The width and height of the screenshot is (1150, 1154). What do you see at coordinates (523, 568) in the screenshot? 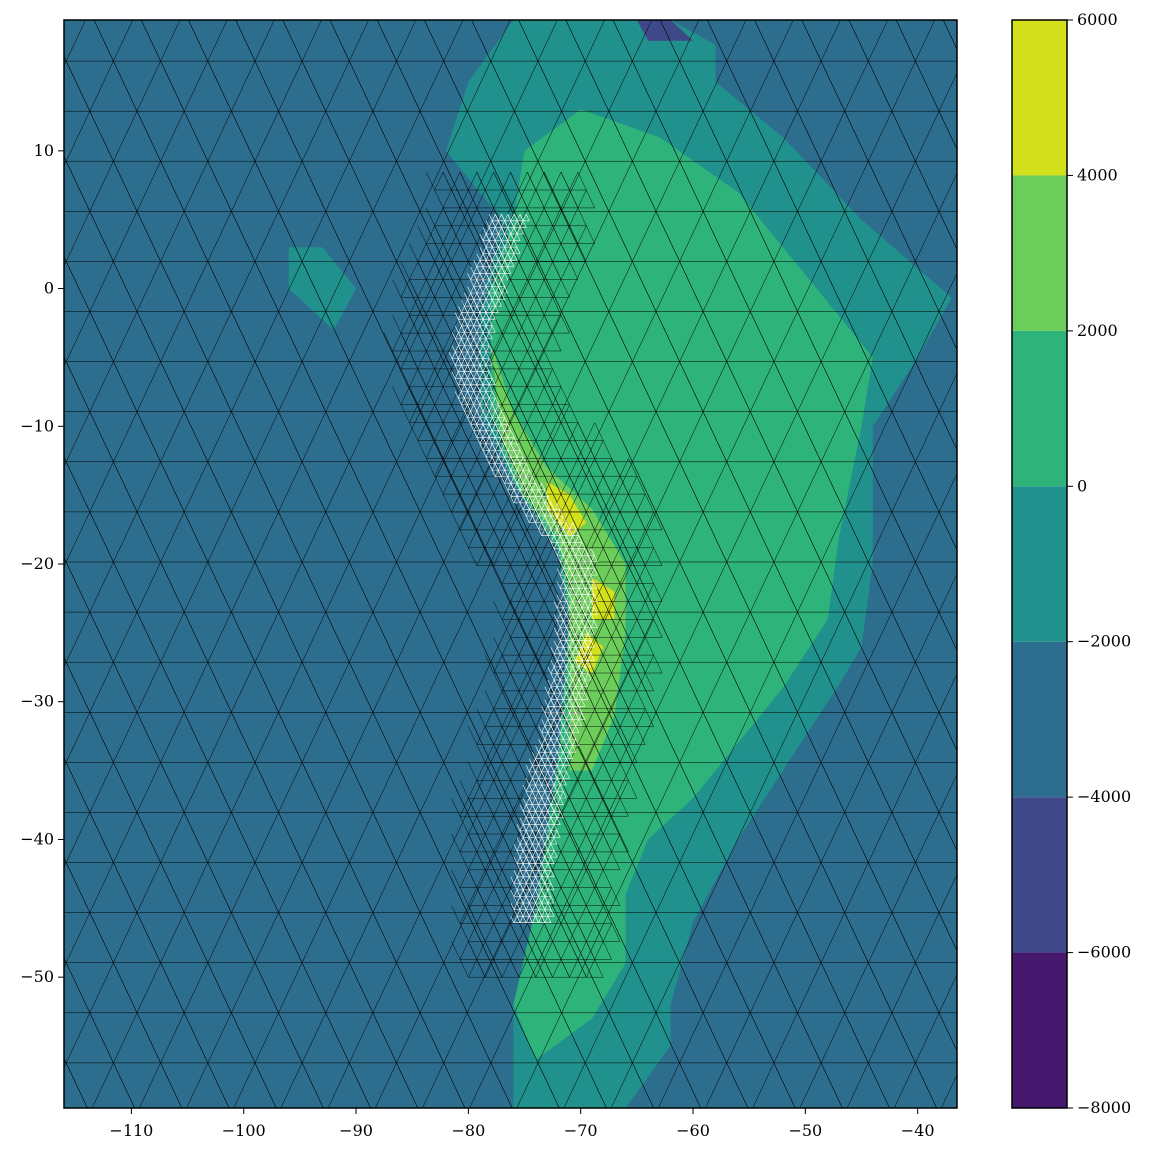
I see `trench-mesh` at bounding box center [523, 568].